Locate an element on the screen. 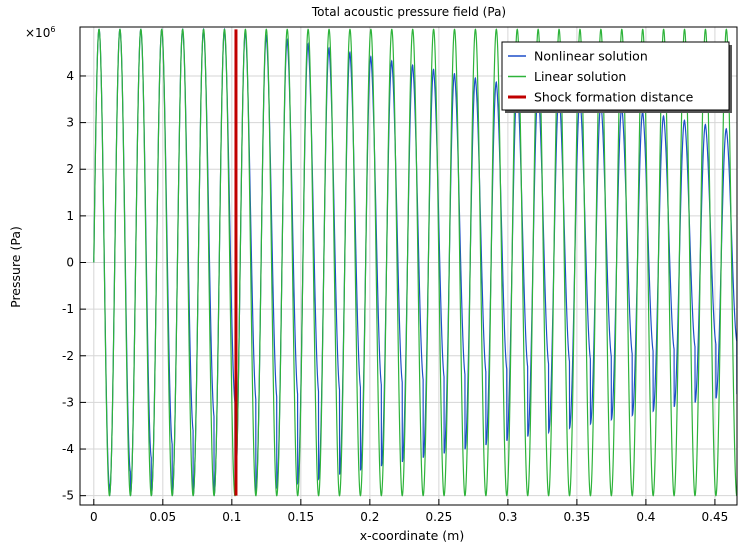 The image size is (741, 548). y-tick-label: 1 is located at coordinates (70, 216).